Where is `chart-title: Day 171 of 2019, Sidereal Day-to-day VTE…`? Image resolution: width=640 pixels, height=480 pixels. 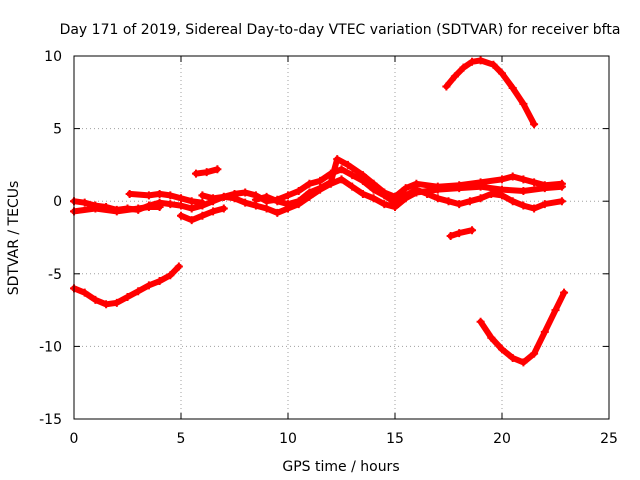 chart-title: Day 171 of 2019, Sidereal Day-to-day VTE… is located at coordinates (340, 30).